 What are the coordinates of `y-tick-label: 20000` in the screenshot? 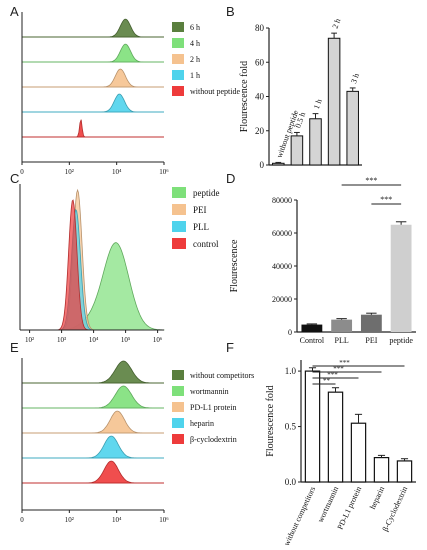 It's located at (282, 299).